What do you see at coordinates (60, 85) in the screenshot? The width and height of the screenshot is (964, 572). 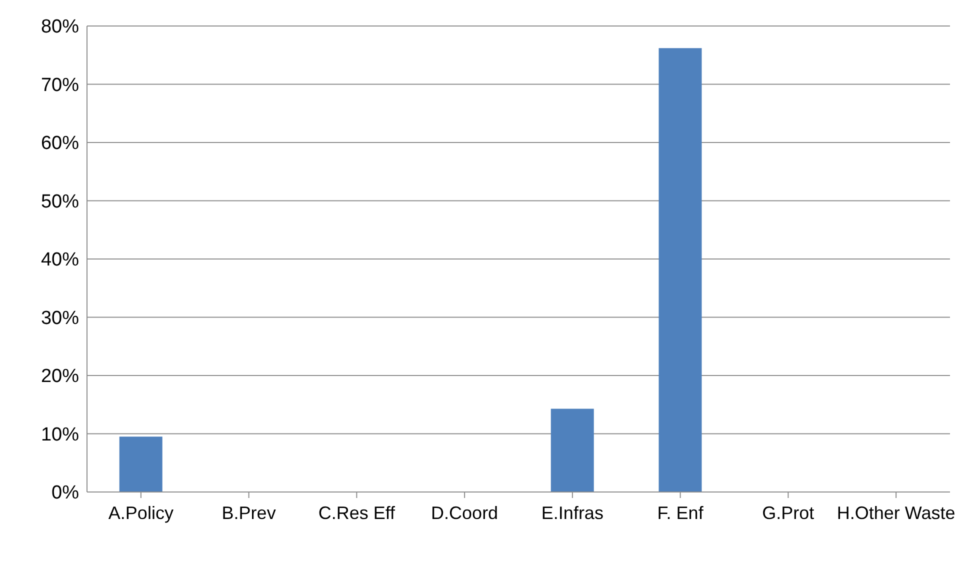 I see `y-tick-label: 70%` at bounding box center [60, 85].